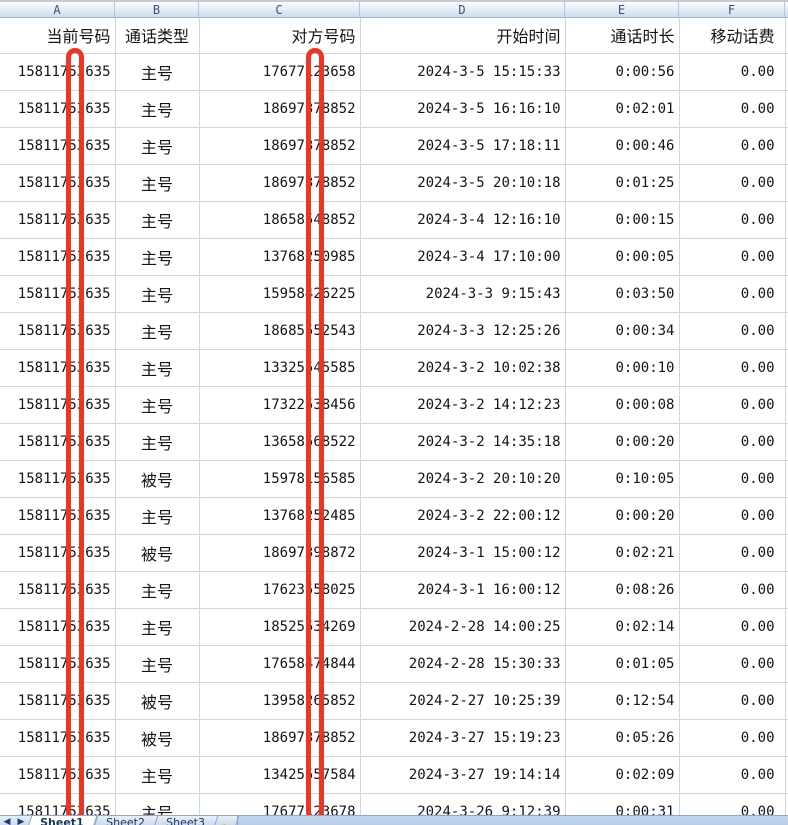 The height and width of the screenshot is (825, 788). Describe the element at coordinates (622, 664) in the screenshot. I see `cell: 0:01:05` at that location.